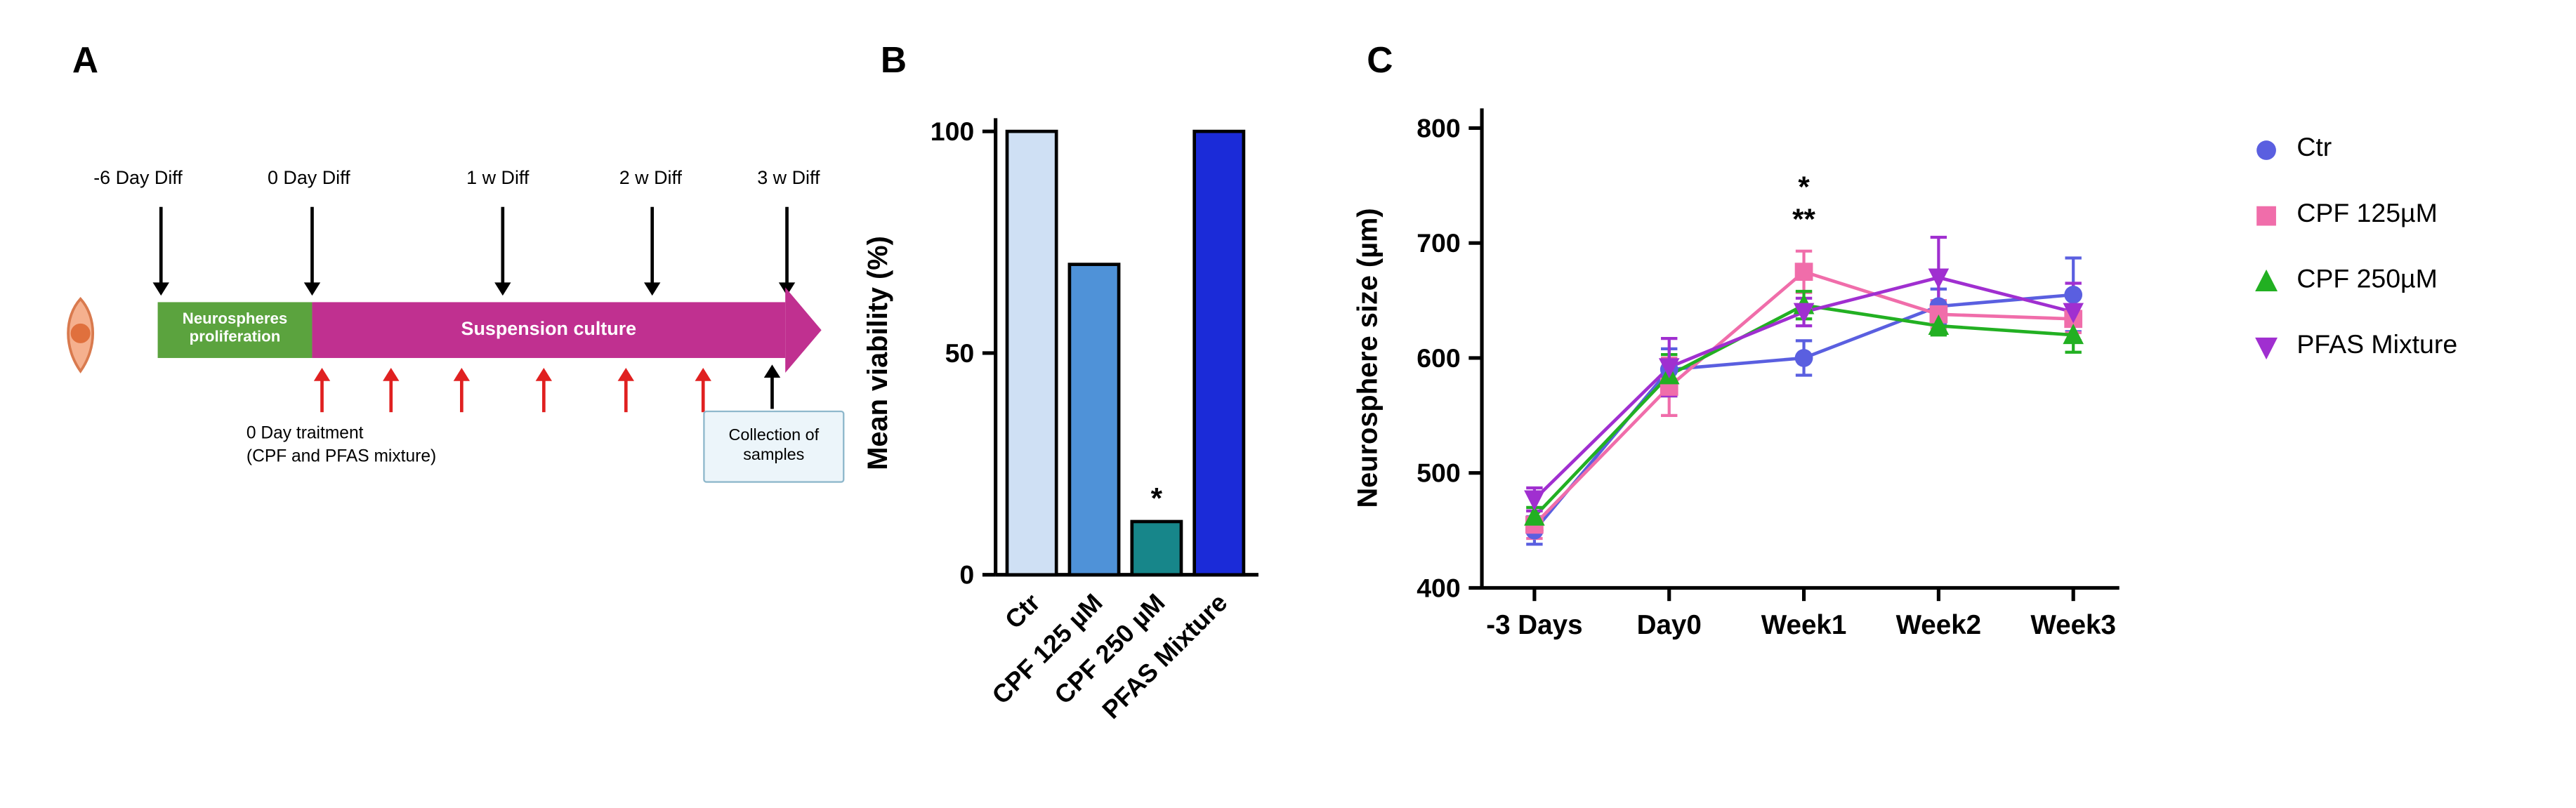 Image resolution: width=2576 pixels, height=808 pixels. What do you see at coordinates (1367, 358) in the screenshot?
I see `y-axis-label: Neurosphere size (µm)` at bounding box center [1367, 358].